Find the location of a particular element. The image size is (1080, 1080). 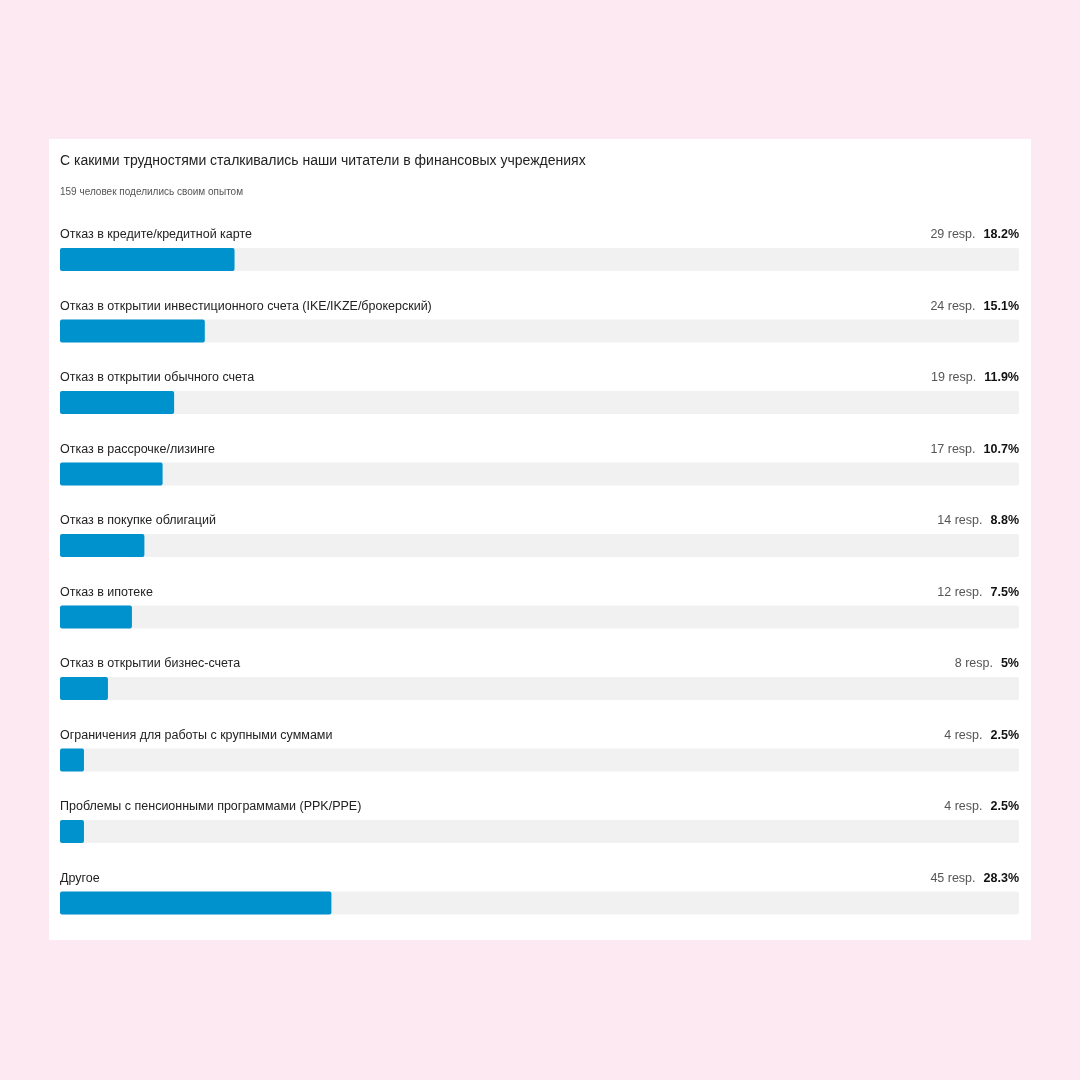

annotation: 24 resp. is located at coordinates (953, 305).